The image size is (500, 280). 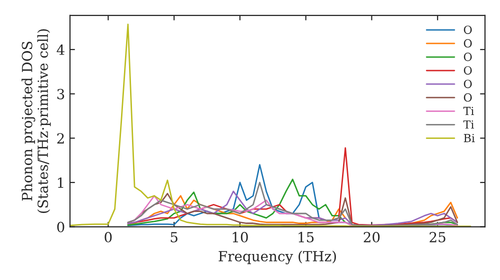 I want to click on x-tick-label: 10, so click(x=240, y=237).